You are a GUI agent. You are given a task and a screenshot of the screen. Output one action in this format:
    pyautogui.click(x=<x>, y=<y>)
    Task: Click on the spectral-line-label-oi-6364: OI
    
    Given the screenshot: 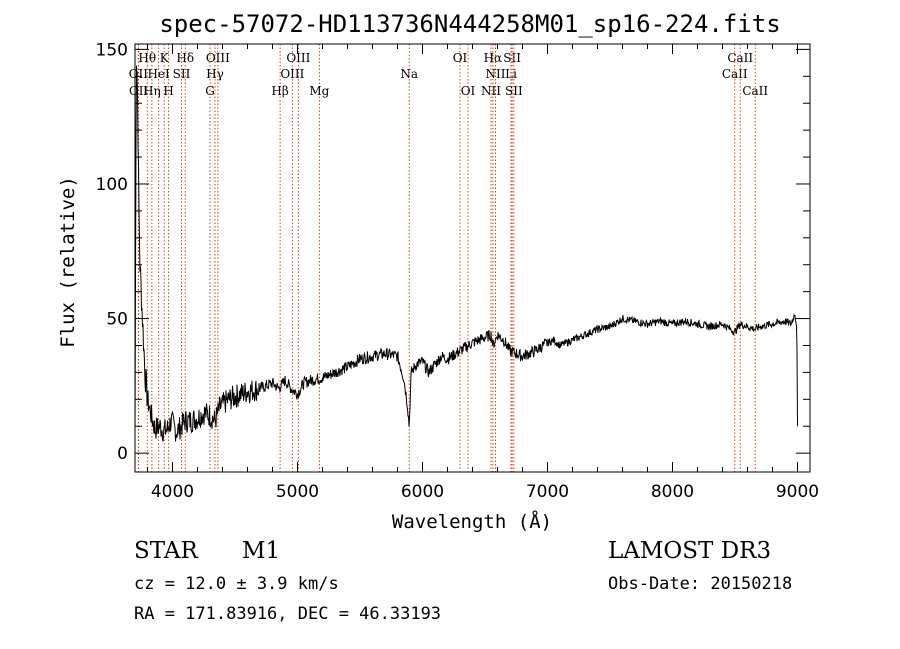 What is the action you would take?
    pyautogui.click(x=468, y=91)
    